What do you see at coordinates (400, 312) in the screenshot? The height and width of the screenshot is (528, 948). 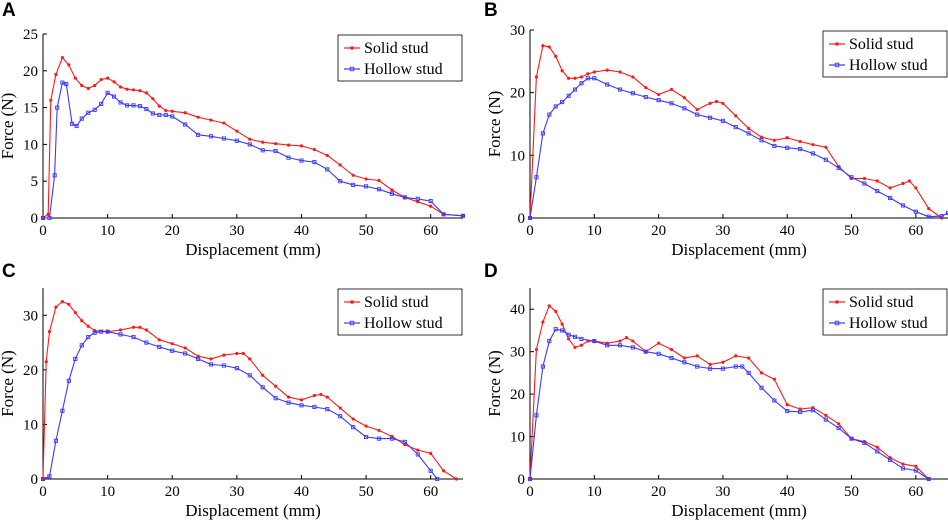 I see `legend: Solid stud Hollow stud` at bounding box center [400, 312].